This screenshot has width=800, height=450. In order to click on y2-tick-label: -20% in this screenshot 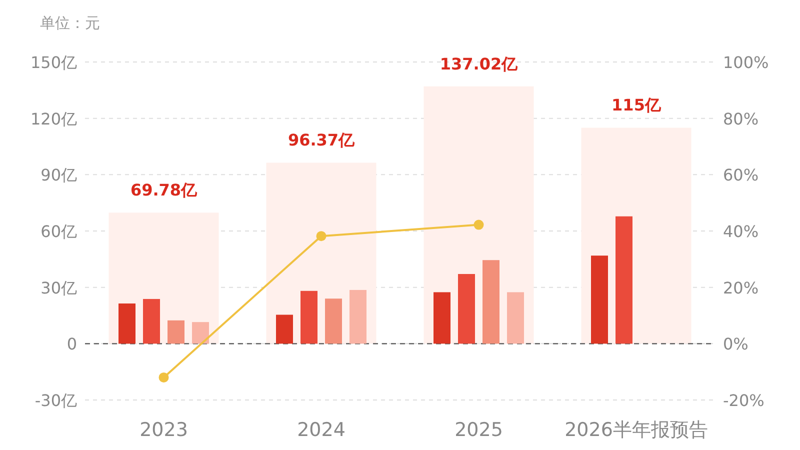, I will do `click(743, 400)`.